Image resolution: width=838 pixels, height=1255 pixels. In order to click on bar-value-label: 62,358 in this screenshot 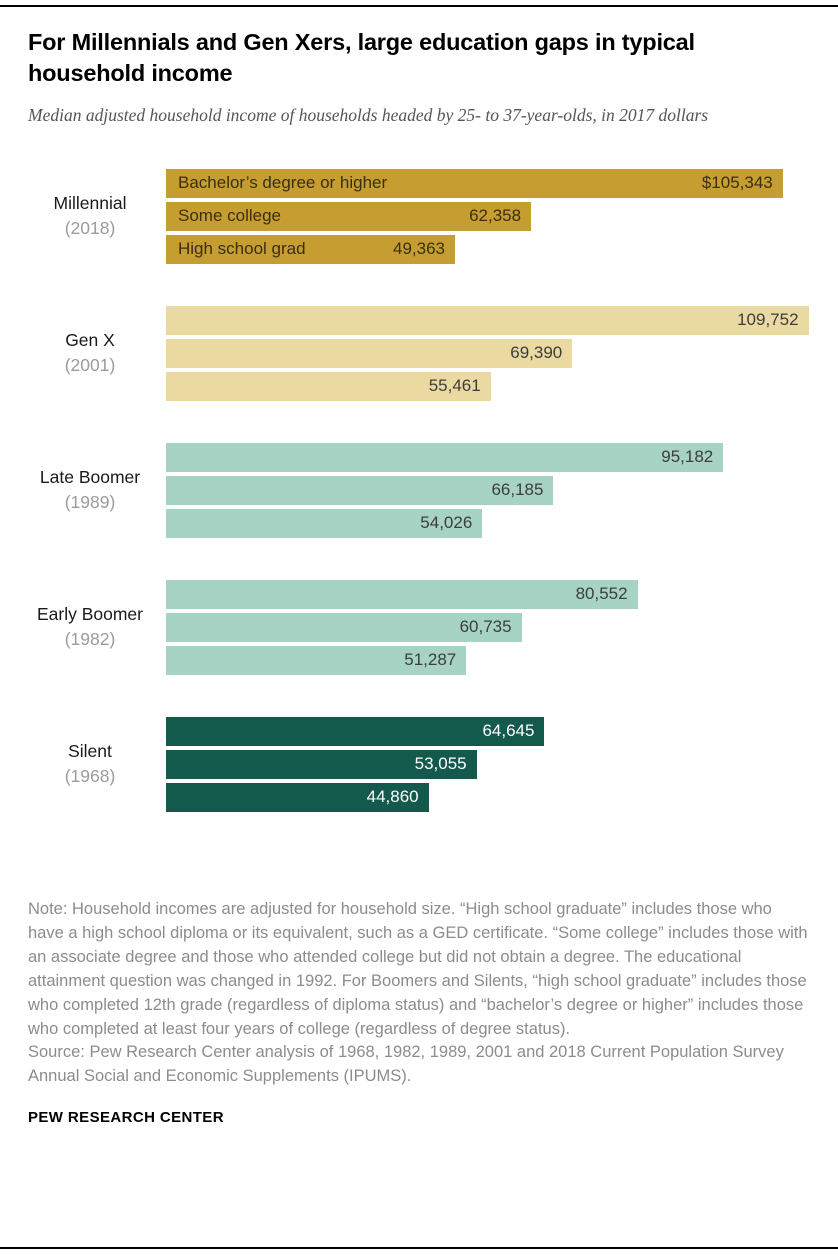, I will do `click(495, 216)`.